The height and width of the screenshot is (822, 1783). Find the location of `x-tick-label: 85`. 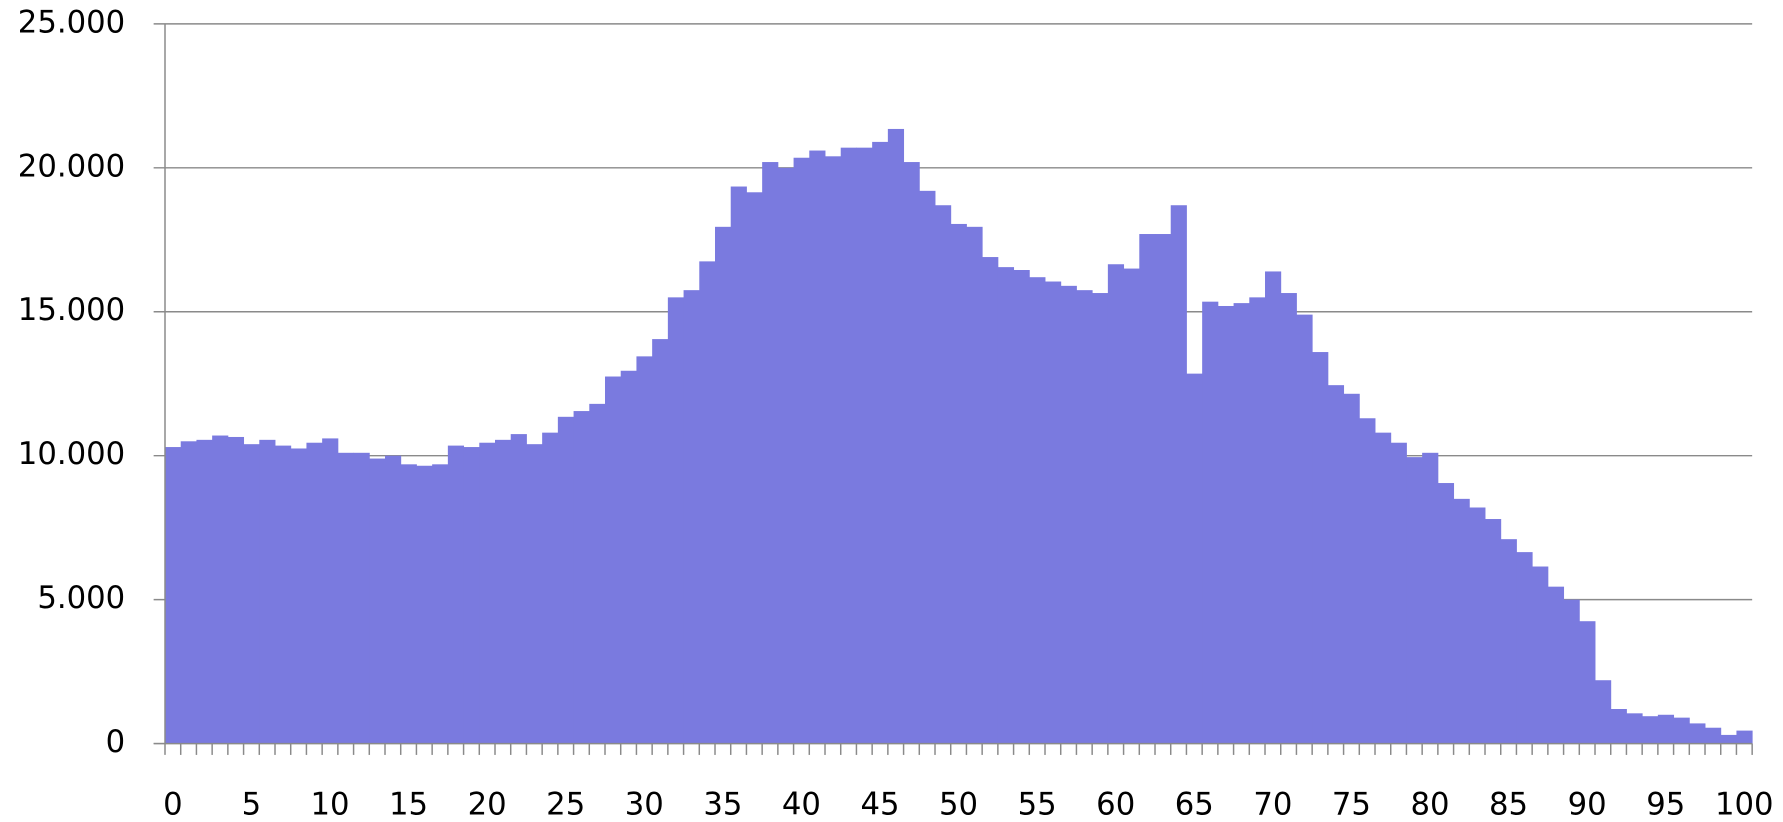

x-tick-label: 85 is located at coordinates (1508, 805).